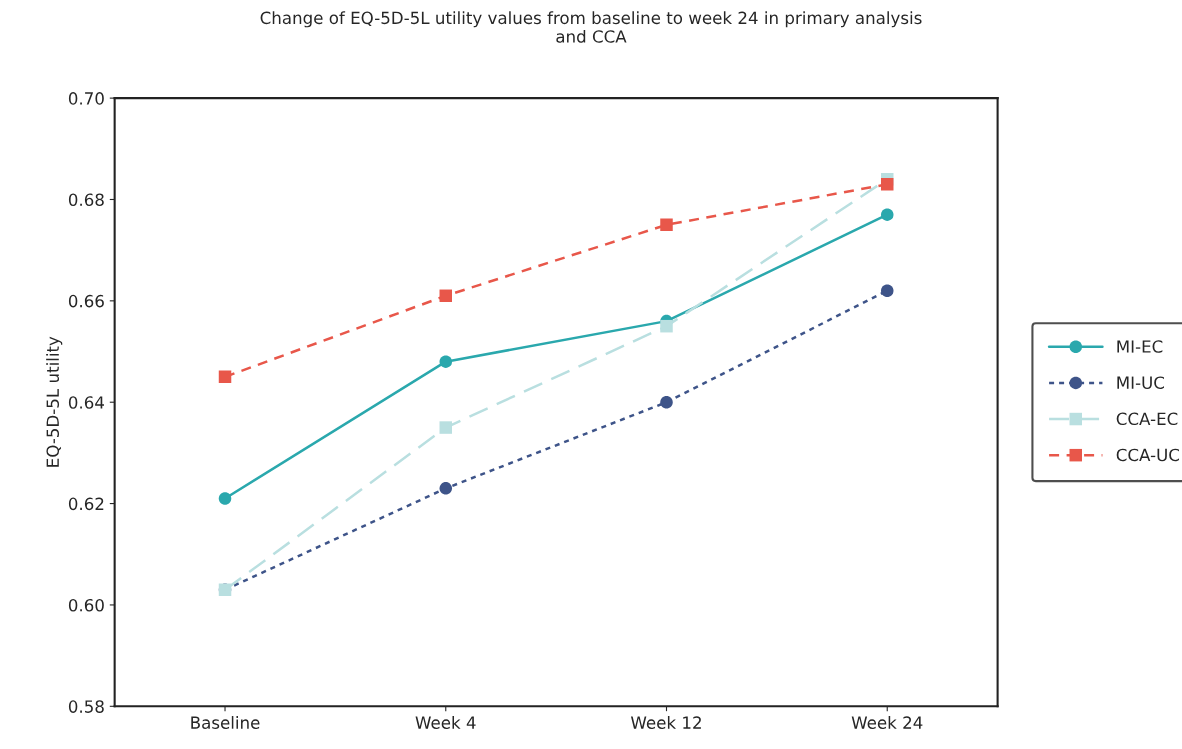 The width and height of the screenshot is (1182, 749). I want to click on x-tick-label: Week 12, so click(665, 722).